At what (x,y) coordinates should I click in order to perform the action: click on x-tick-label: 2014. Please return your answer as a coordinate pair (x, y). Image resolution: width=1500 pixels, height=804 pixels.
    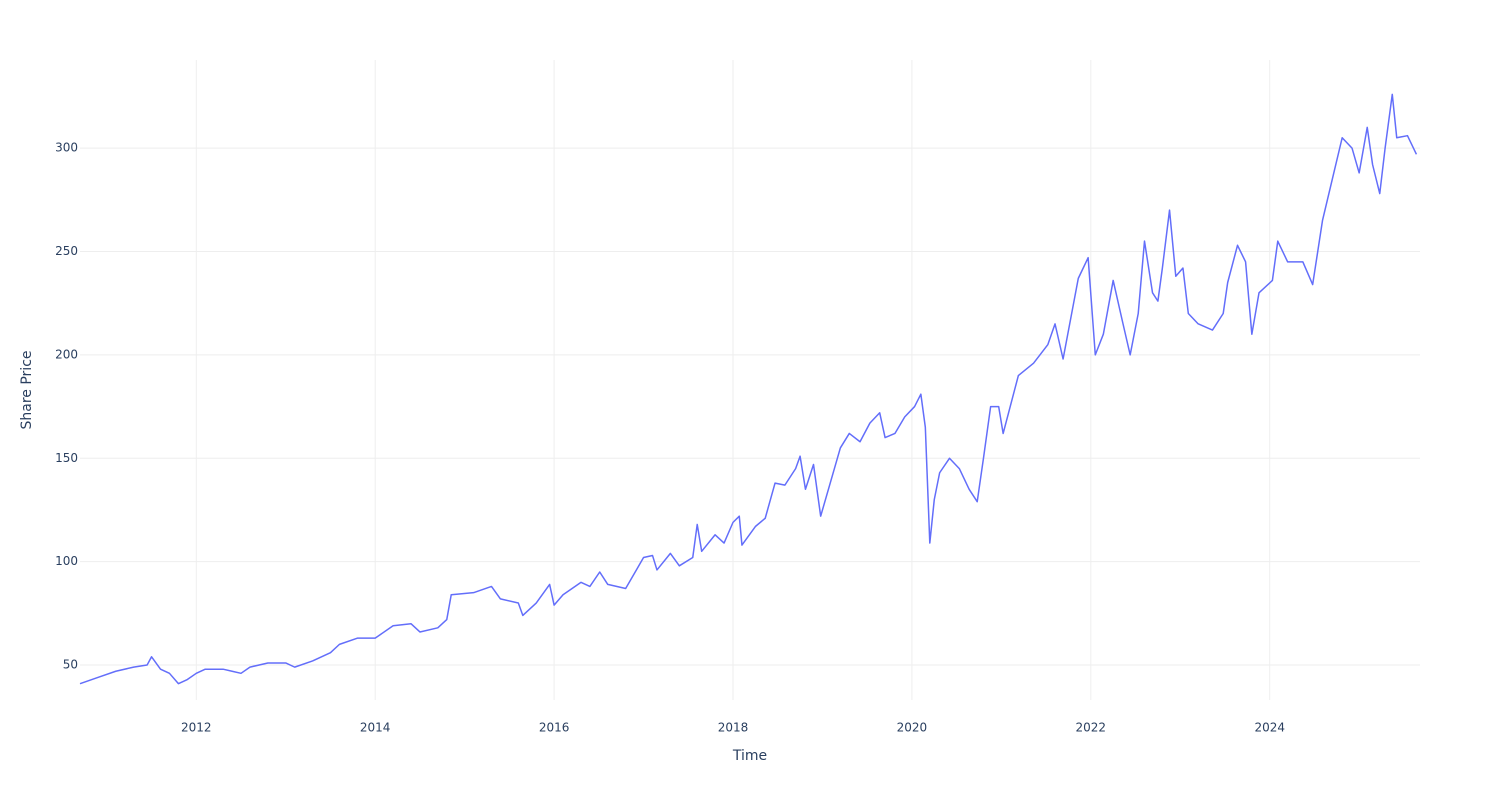
    Looking at the image, I should click on (375, 728).